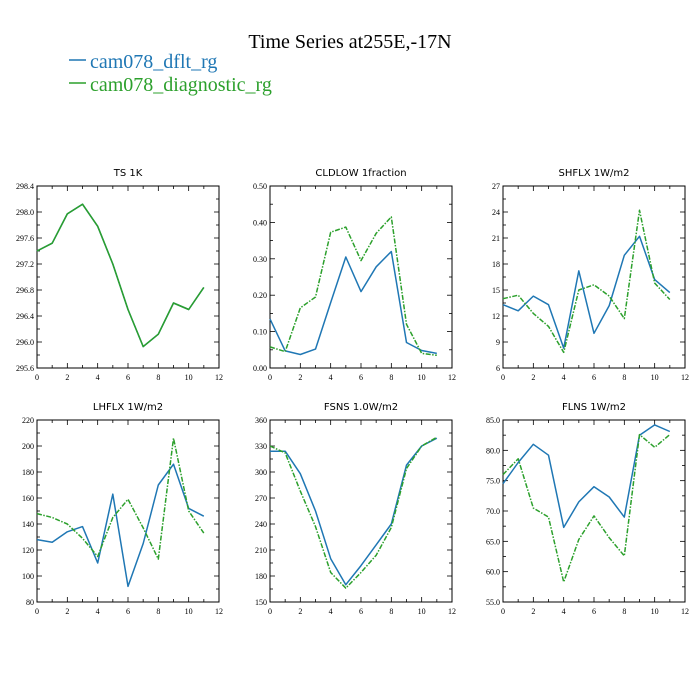  What do you see at coordinates (493, 572) in the screenshot?
I see `y-tick-label: 60.0` at bounding box center [493, 572].